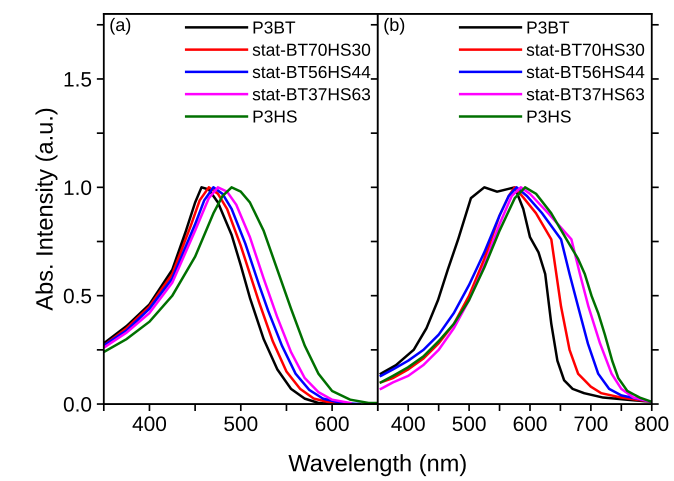 The width and height of the screenshot is (674, 481). Describe the element at coordinates (120, 26) in the screenshot. I see `annotation: (a)` at that location.